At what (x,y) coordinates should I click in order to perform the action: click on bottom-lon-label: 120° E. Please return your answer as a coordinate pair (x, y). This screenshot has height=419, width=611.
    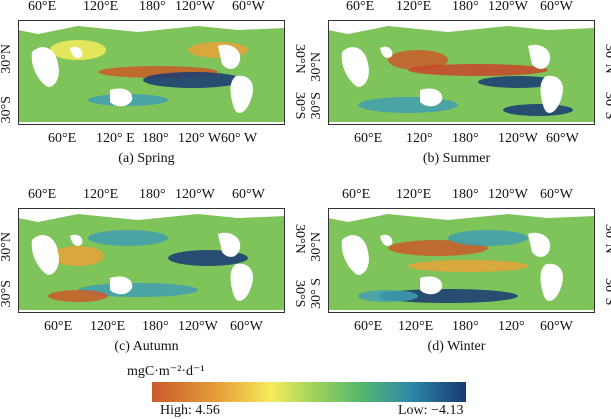
    Looking at the image, I should click on (115, 138).